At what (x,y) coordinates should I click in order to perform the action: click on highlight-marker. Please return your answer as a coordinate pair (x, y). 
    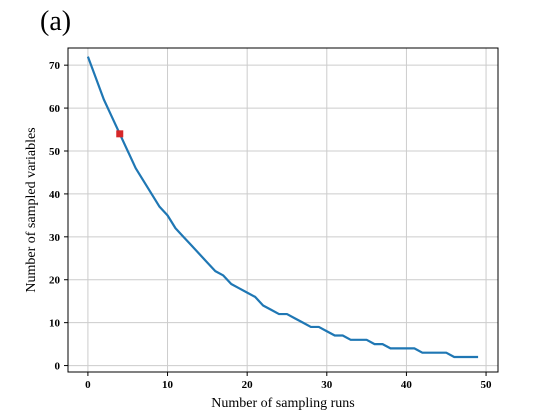
    Looking at the image, I should click on (120, 134).